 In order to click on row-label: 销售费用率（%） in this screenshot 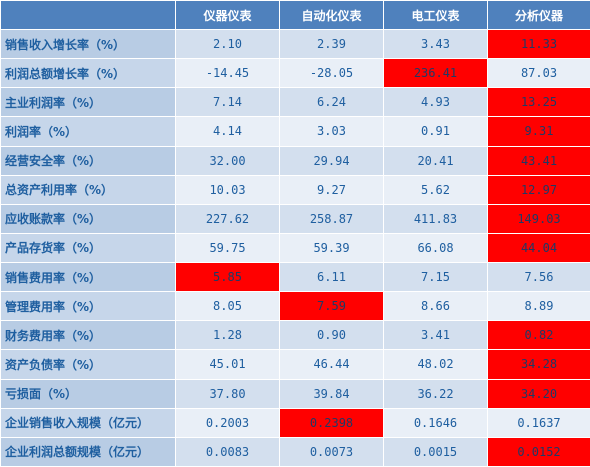, I will do `click(88, 277)`.